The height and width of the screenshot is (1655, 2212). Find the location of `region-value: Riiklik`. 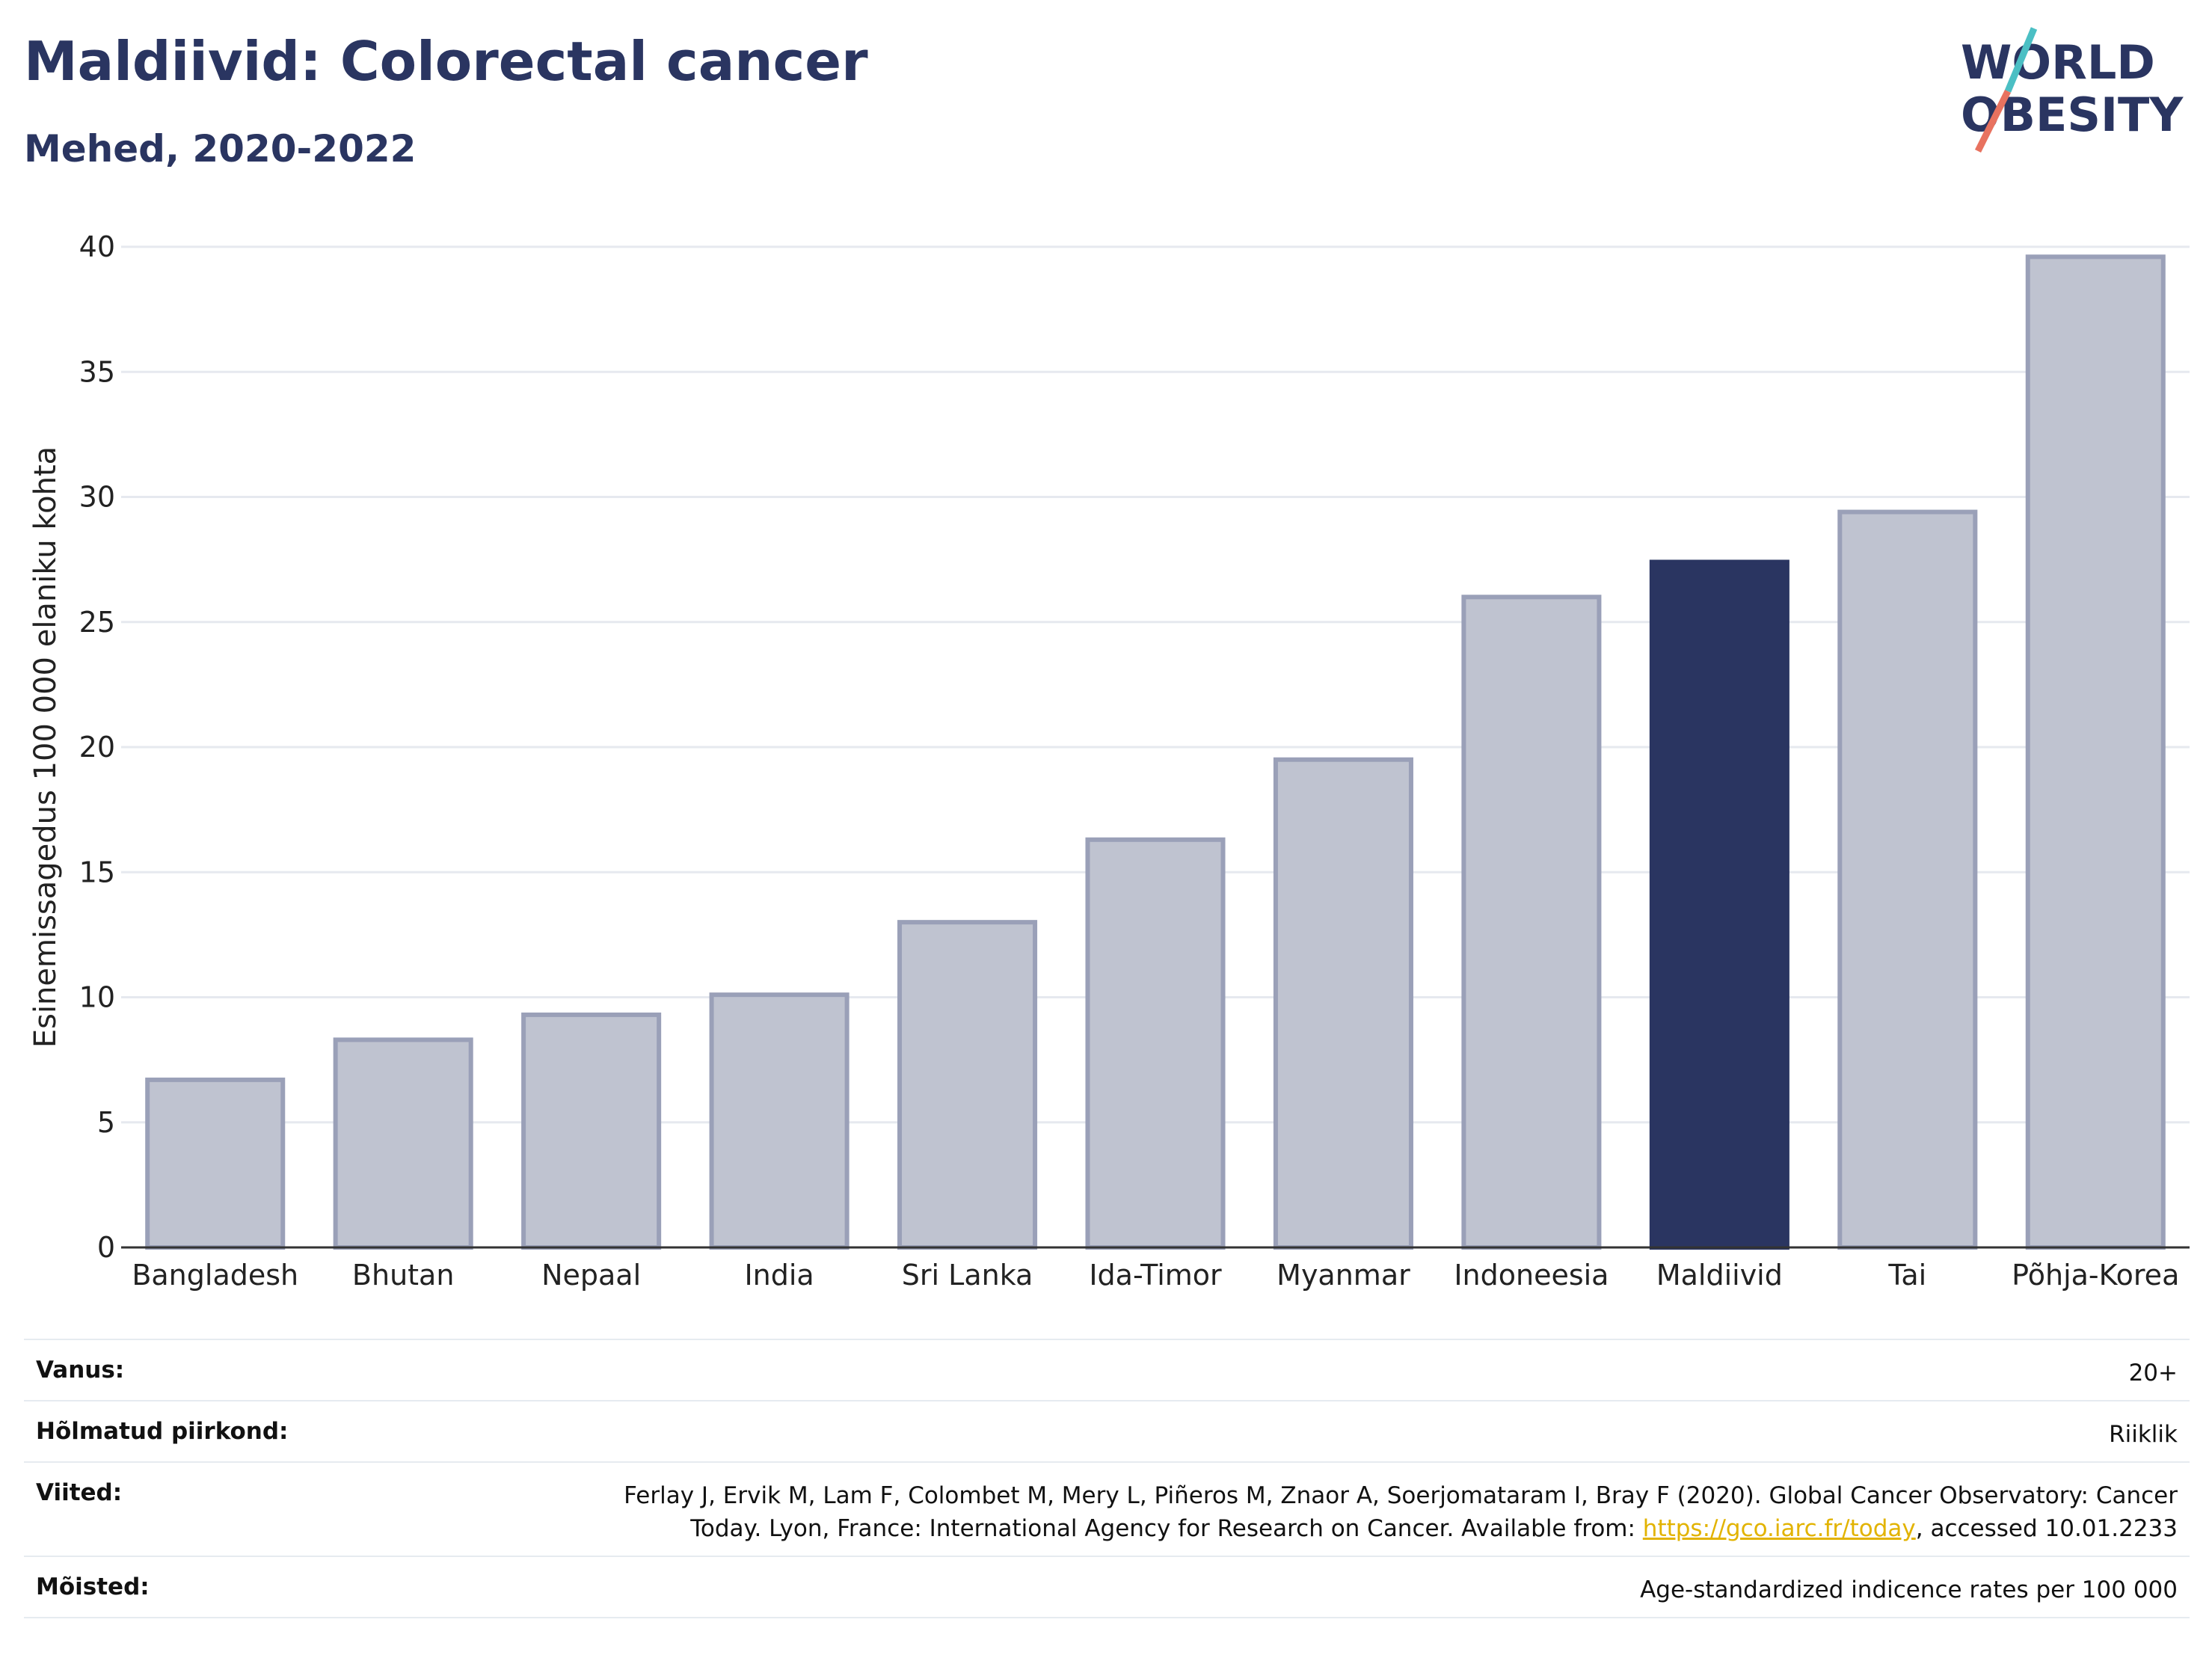

region-value: Riiklik is located at coordinates (2143, 1434).